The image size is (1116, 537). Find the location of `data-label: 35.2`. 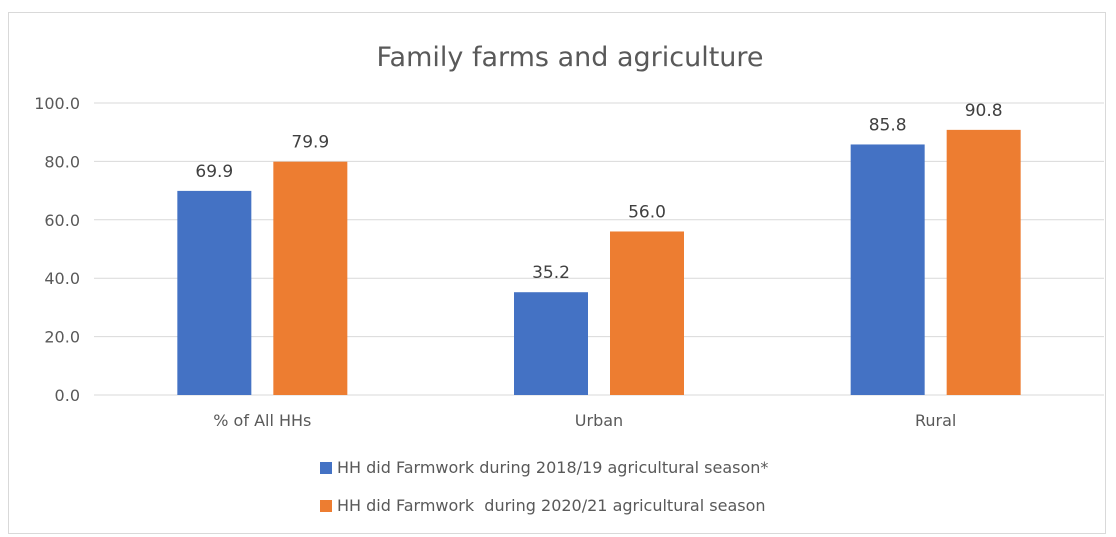

data-label: 35.2 is located at coordinates (551, 273).